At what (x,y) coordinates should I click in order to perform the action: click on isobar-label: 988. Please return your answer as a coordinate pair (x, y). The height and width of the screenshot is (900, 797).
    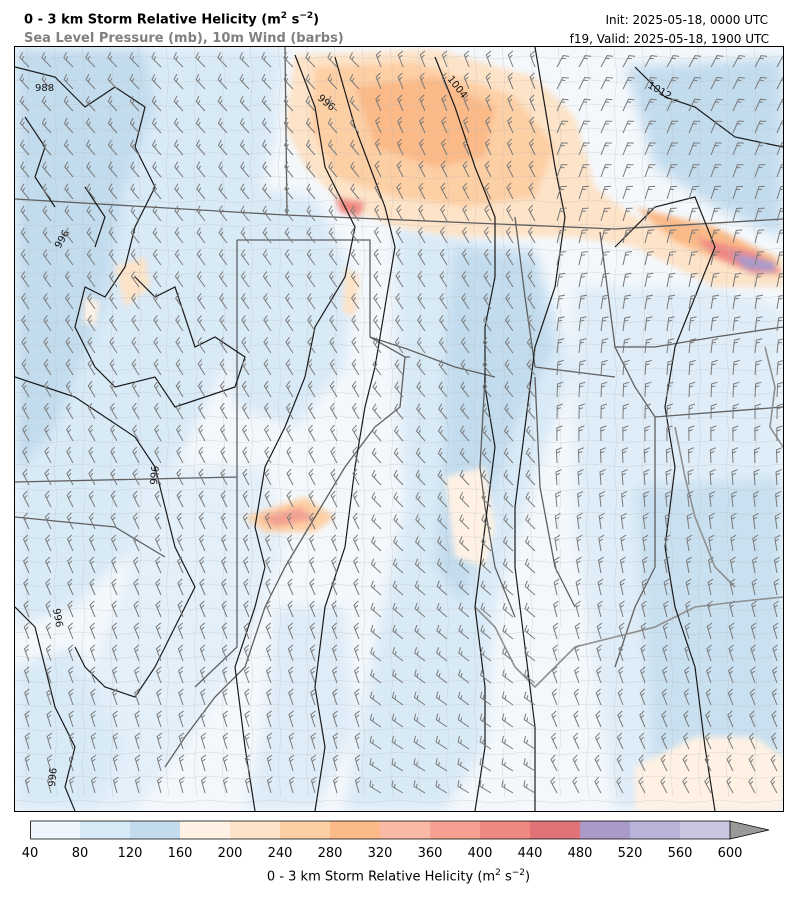
    Looking at the image, I should click on (44, 88).